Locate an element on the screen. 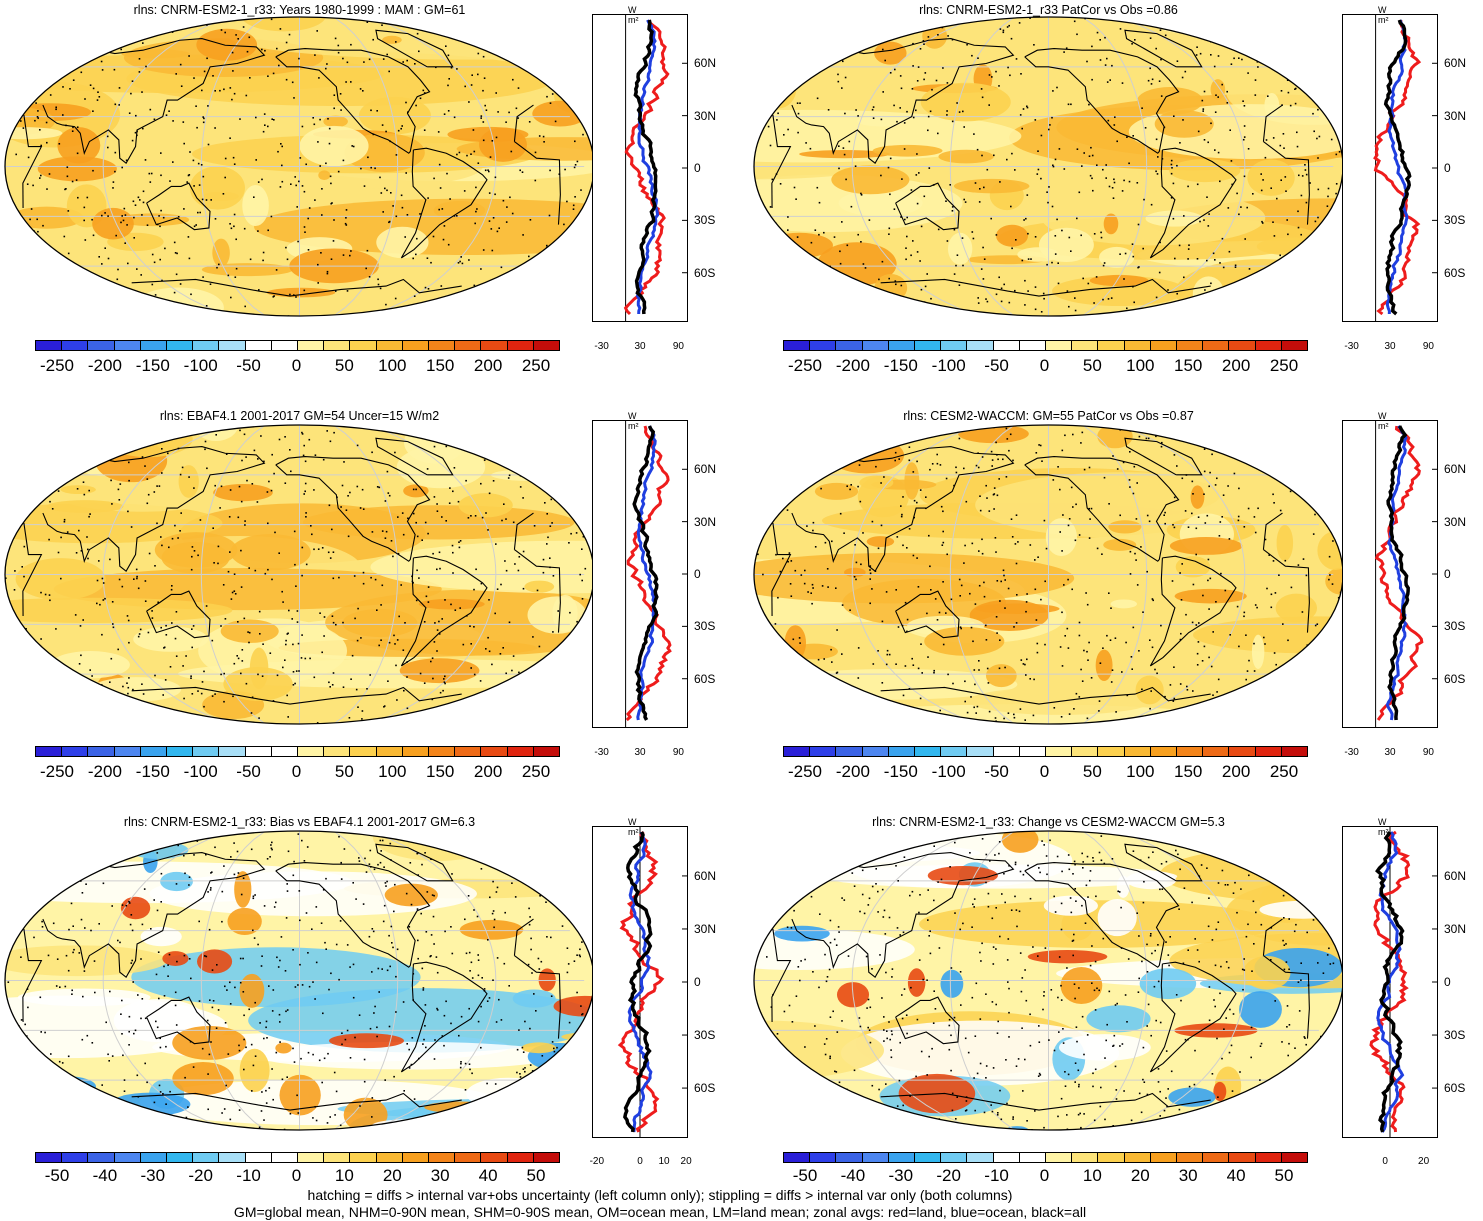  colorbar-label: 40 is located at coordinates (1236, 1175).